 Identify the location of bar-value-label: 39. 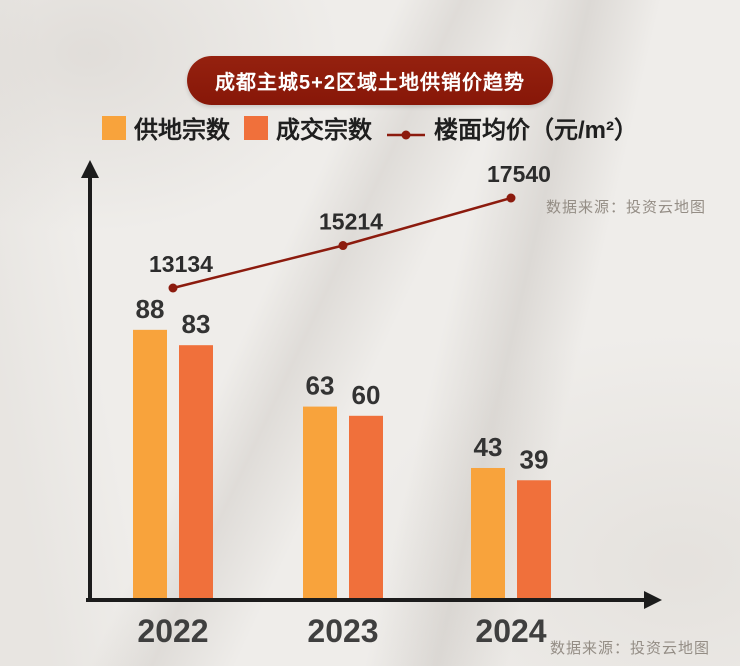
(534, 459).